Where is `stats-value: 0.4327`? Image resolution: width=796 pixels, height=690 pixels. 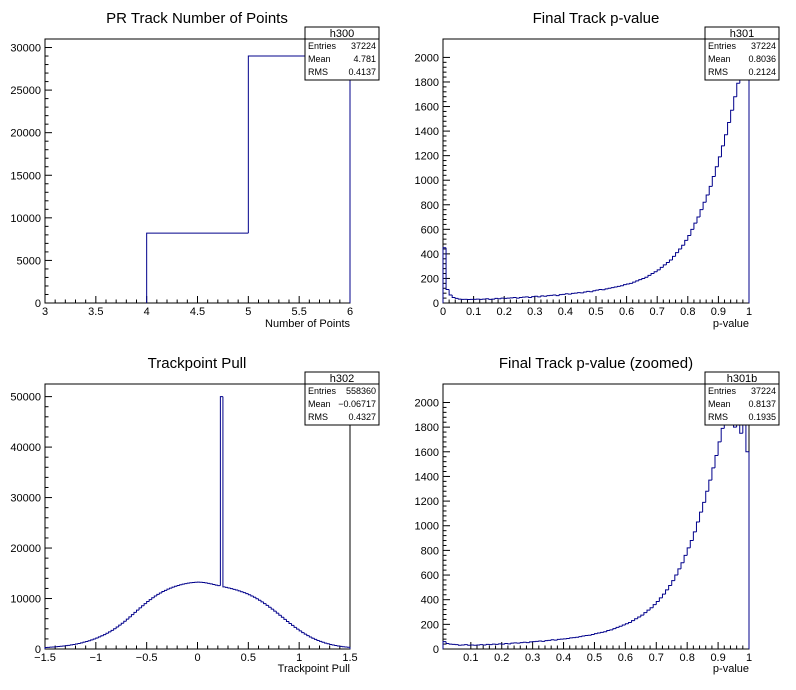 stats-value: 0.4327 is located at coordinates (362, 417).